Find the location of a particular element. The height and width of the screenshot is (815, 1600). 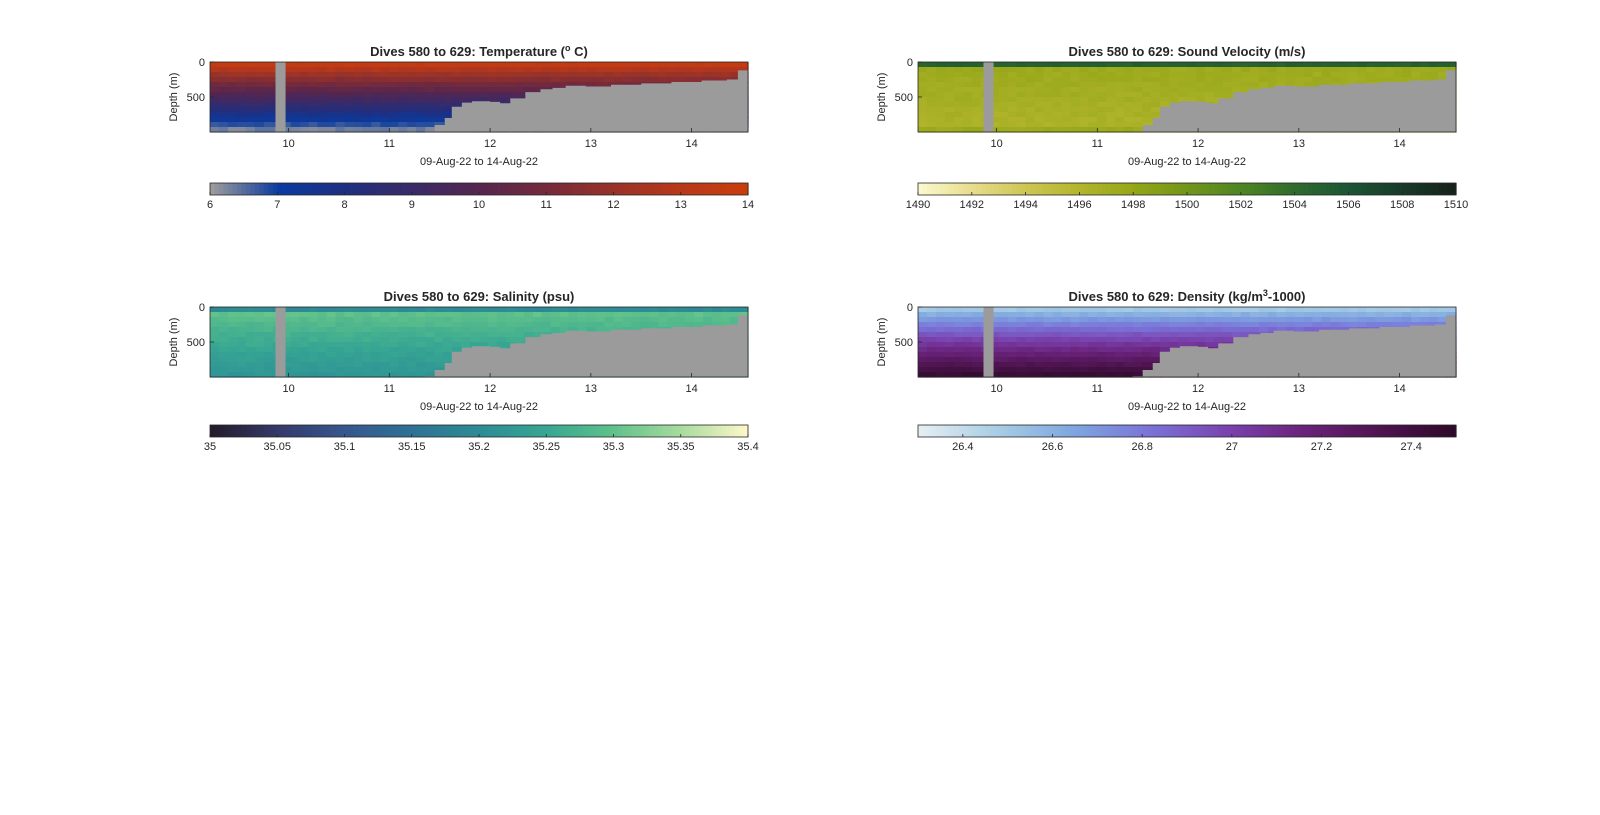

x-axis: 10 11 12 13 14 is located at coordinates (1198, 384).